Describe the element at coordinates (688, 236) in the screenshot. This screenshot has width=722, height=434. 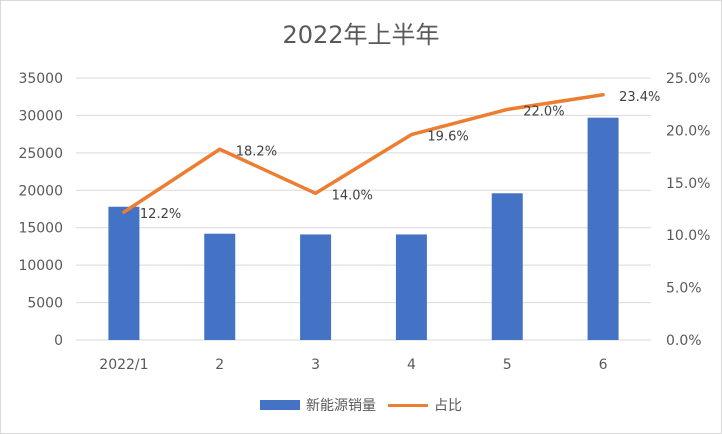
I see `y-right-tick-label: 10.0%` at that location.